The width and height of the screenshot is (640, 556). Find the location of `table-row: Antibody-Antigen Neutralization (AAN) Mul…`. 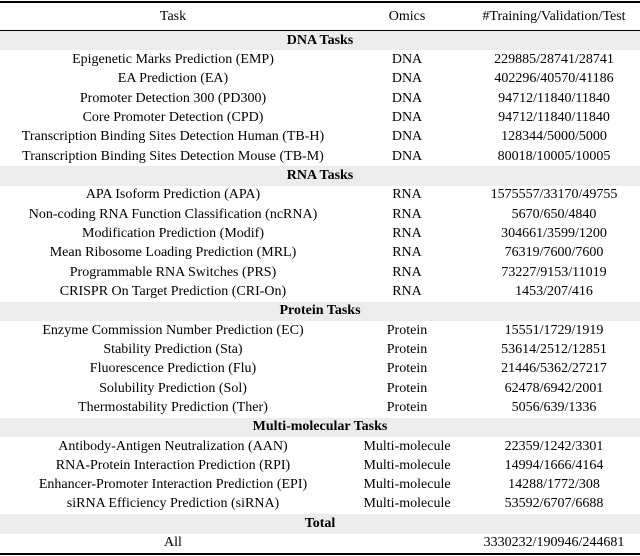

table-row: Antibody-Antigen Neutralization (AAN) Mul… is located at coordinates (320, 446).